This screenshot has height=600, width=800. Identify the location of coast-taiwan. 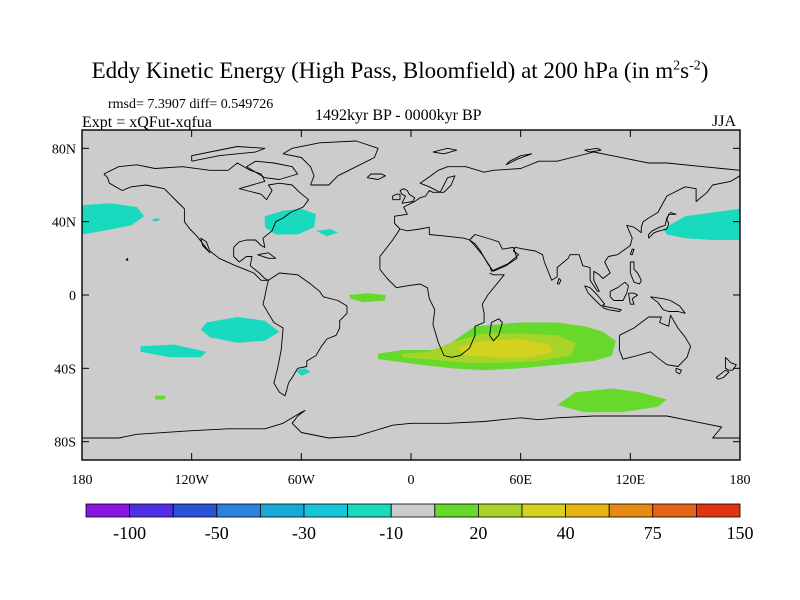
(632, 252).